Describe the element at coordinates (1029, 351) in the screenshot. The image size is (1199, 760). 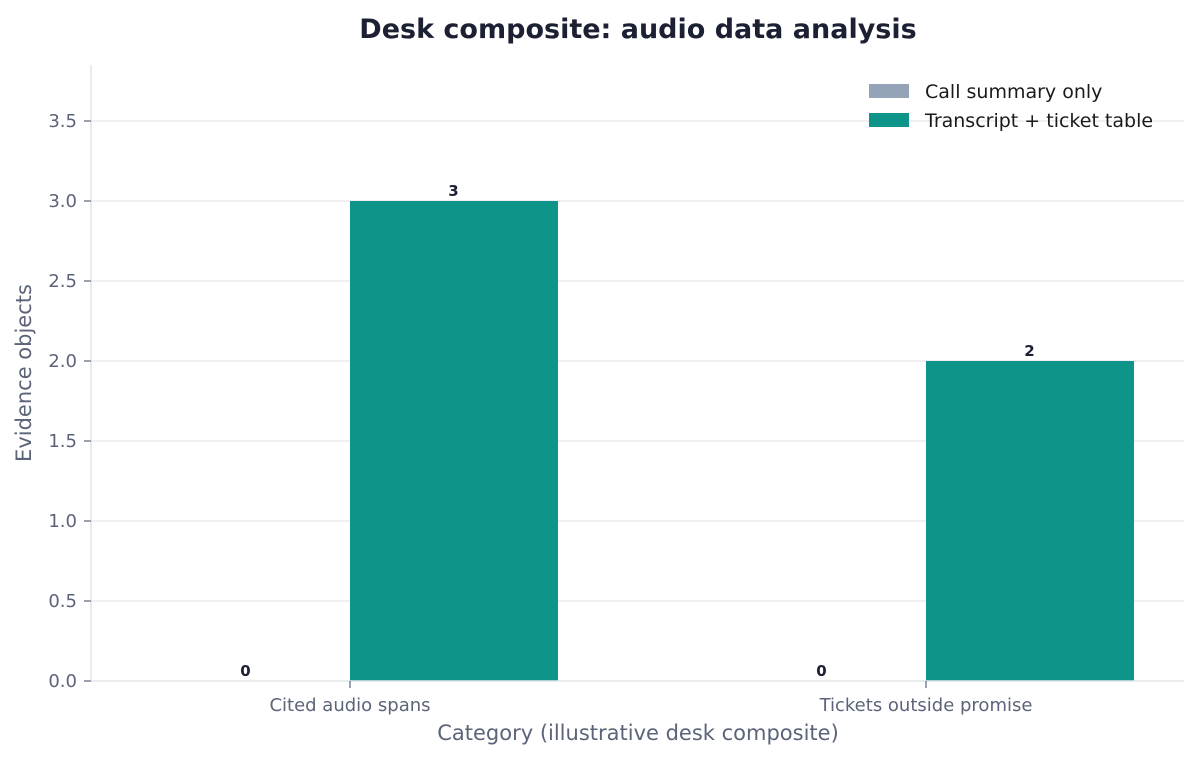
I see `bar-value-label: 2` at that location.